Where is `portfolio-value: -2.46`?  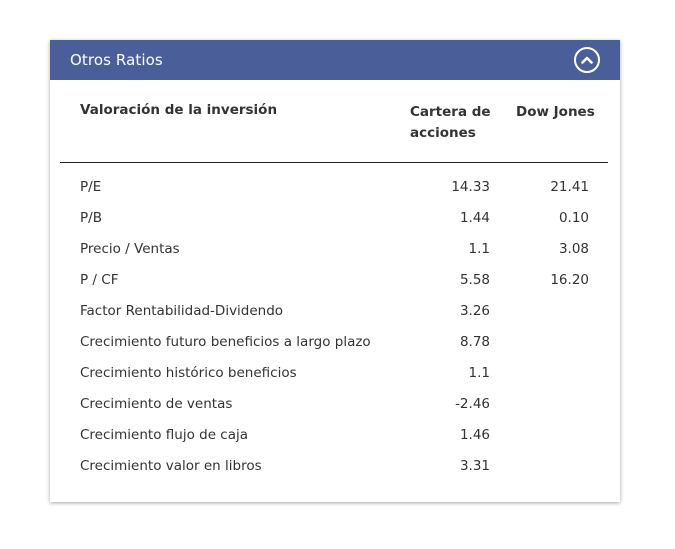 portfolio-value: -2.46 is located at coordinates (472, 404).